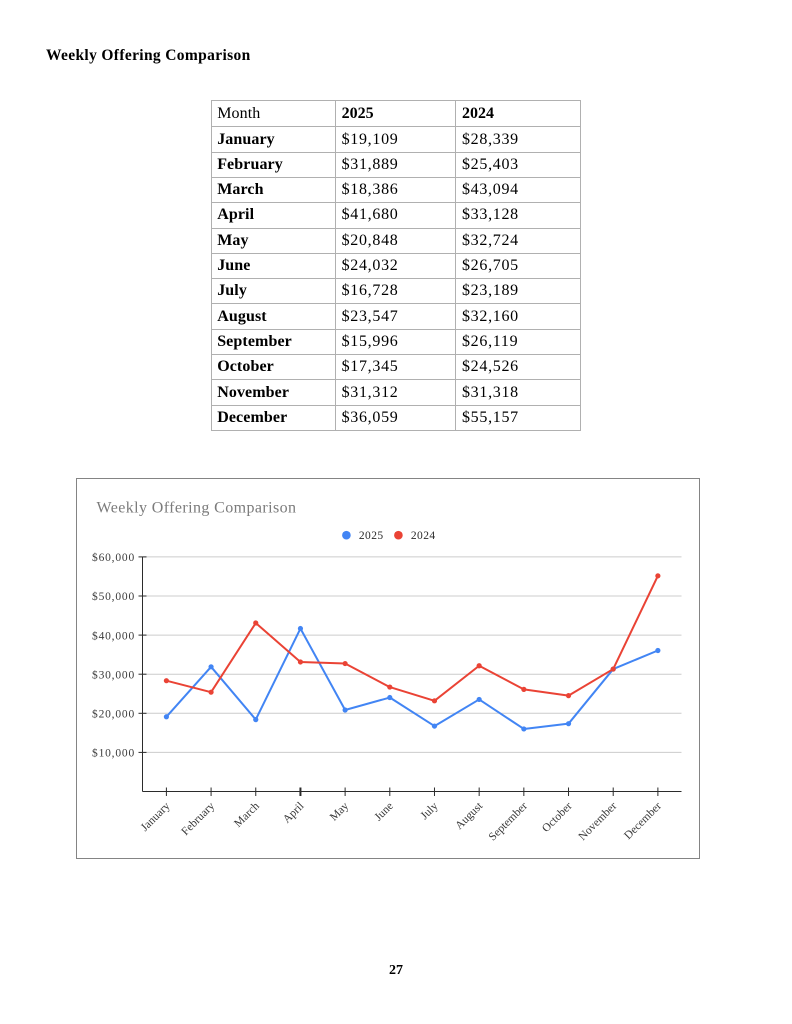 The width and height of the screenshot is (792, 1024). I want to click on svg-text: January, so click(155, 817).